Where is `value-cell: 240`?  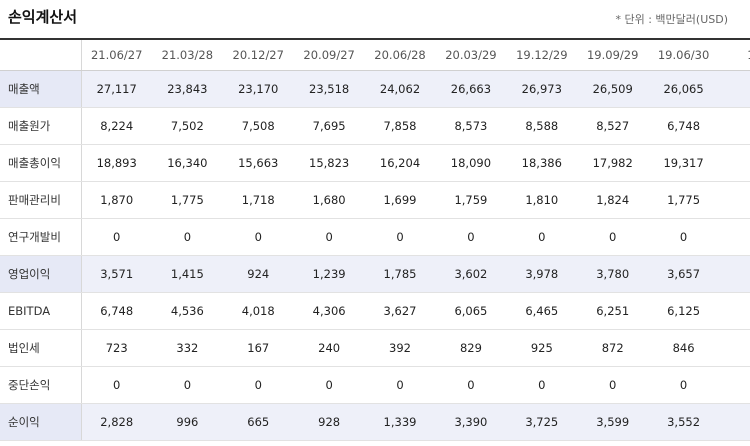 value-cell: 240 is located at coordinates (329, 348).